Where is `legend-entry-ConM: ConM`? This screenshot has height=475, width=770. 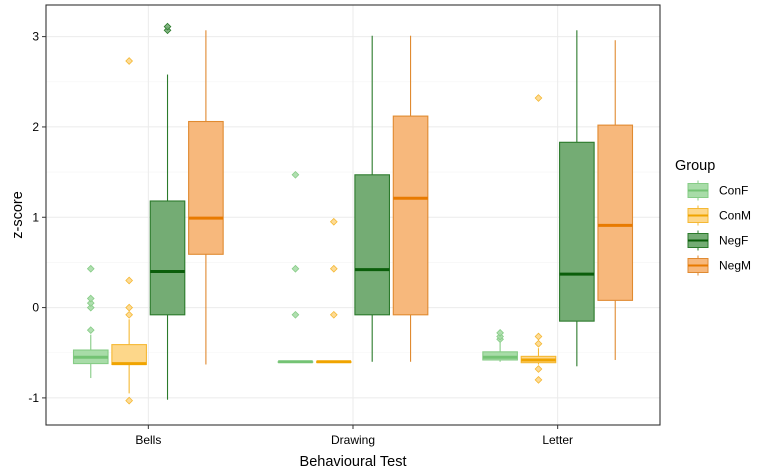 legend-entry-ConM: ConM is located at coordinates (719, 215).